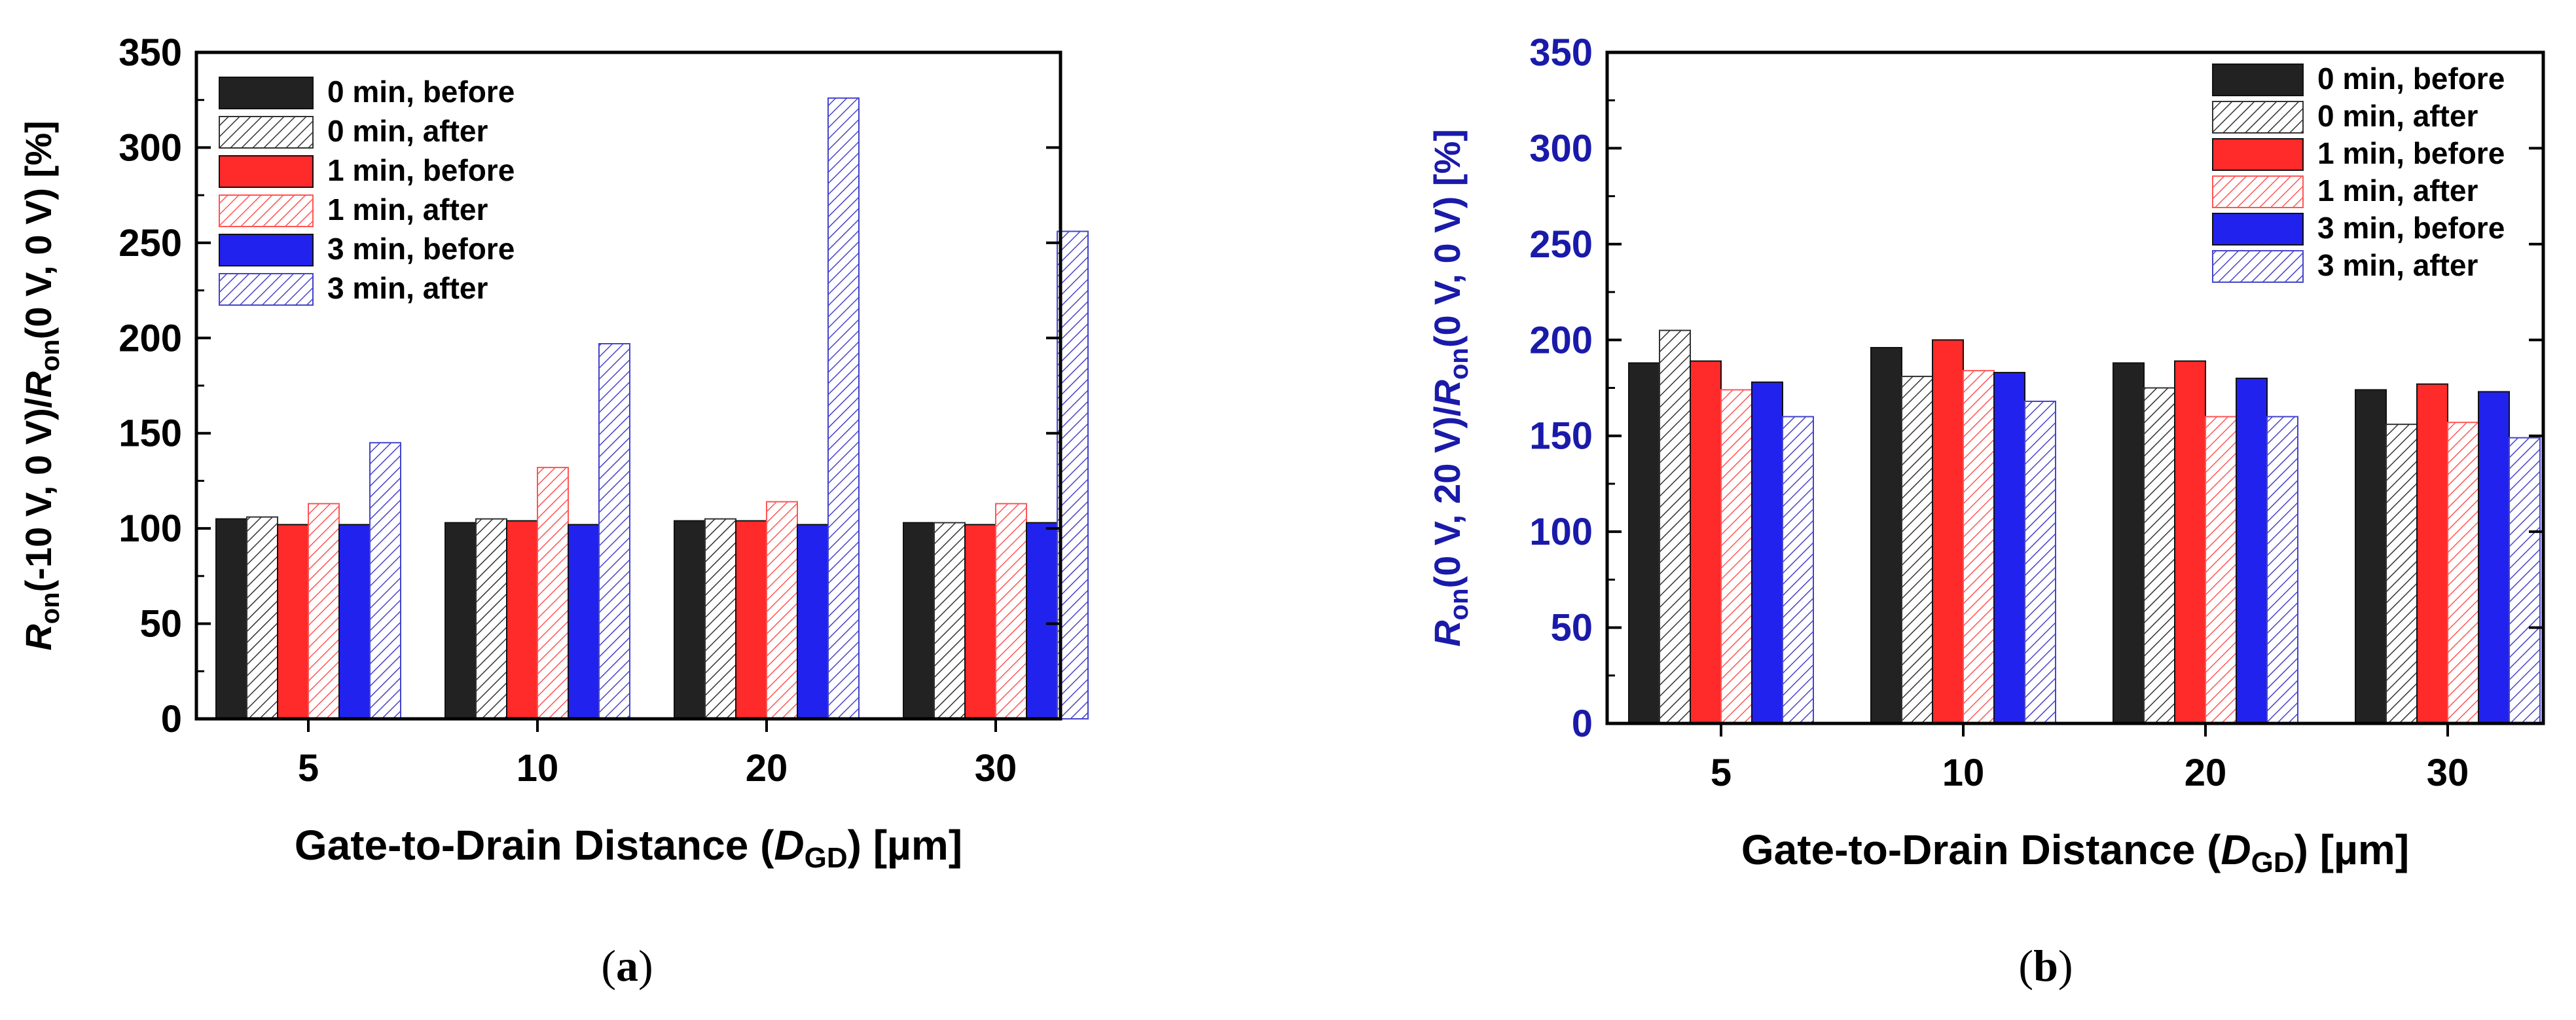 This screenshot has width=2576, height=1020. What do you see at coordinates (2411, 79) in the screenshot?
I see `legend-label: 0 min, before` at bounding box center [2411, 79].